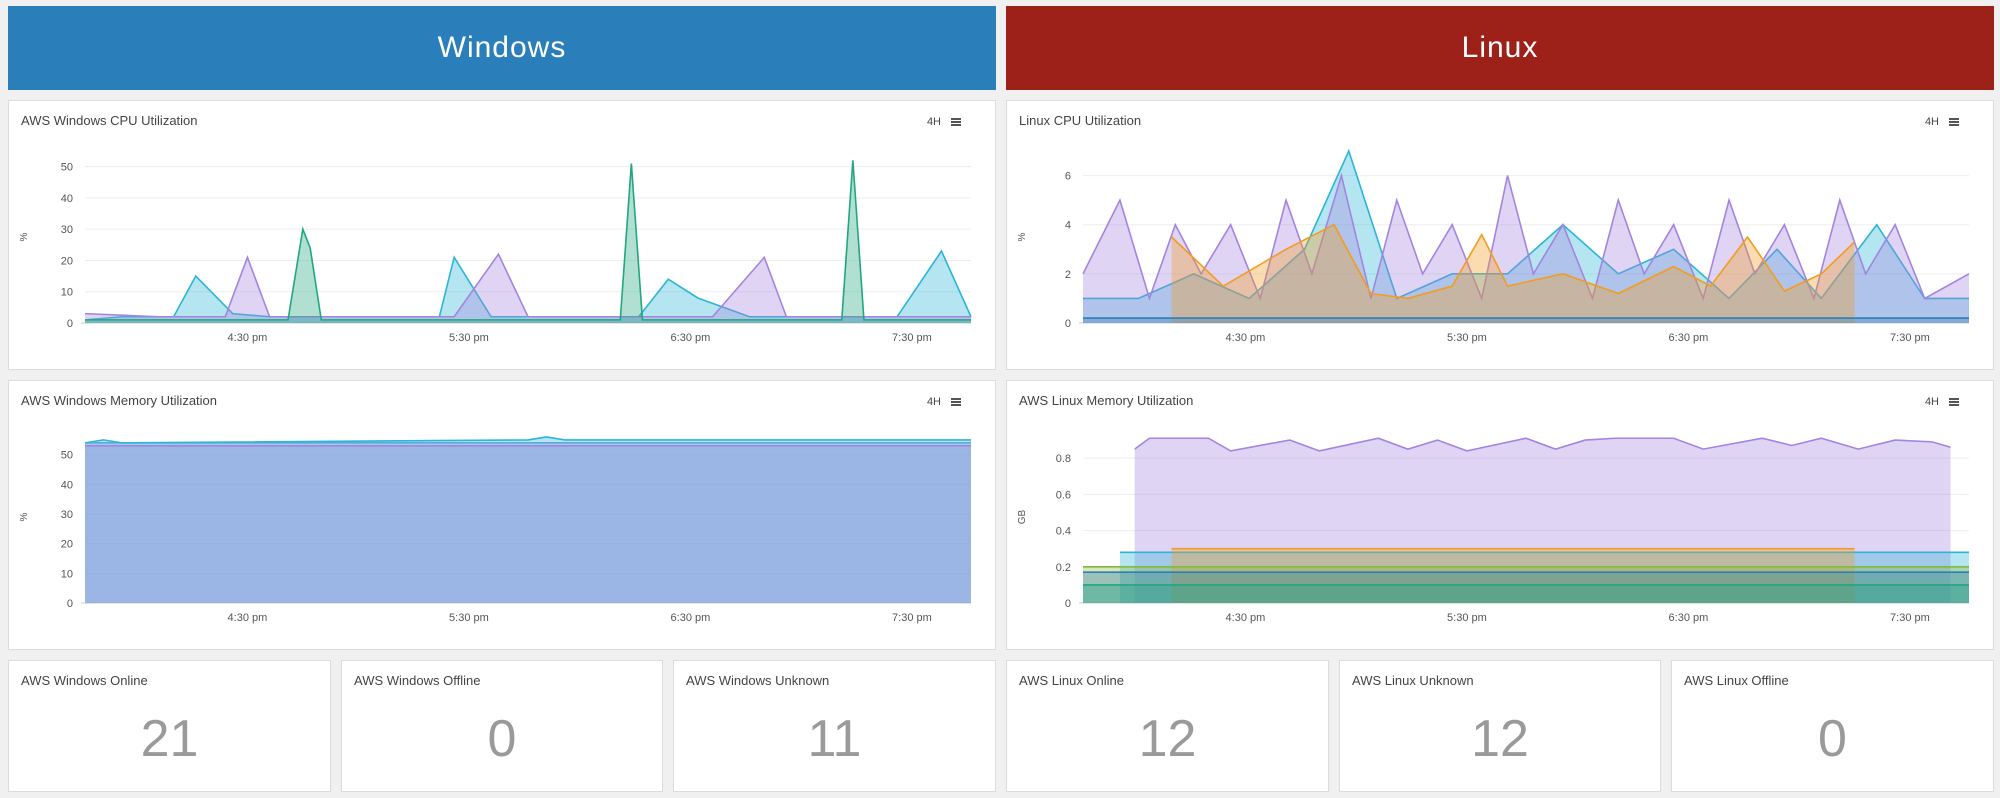 The height and width of the screenshot is (798, 2000). What do you see at coordinates (1022, 516) in the screenshot?
I see `y-axis-label: GB` at bounding box center [1022, 516].